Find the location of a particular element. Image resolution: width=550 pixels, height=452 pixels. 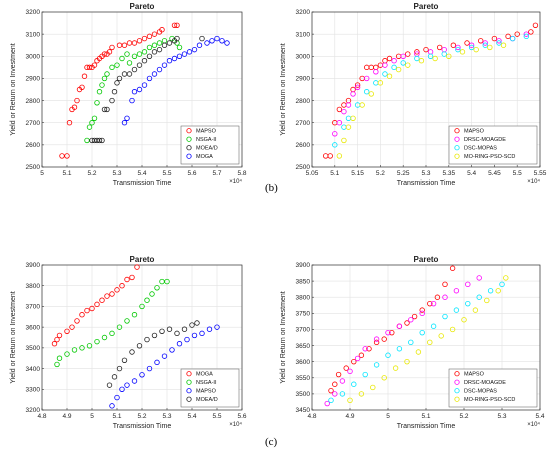

x-tick-label: 5.5 is located at coordinates (216, 416).